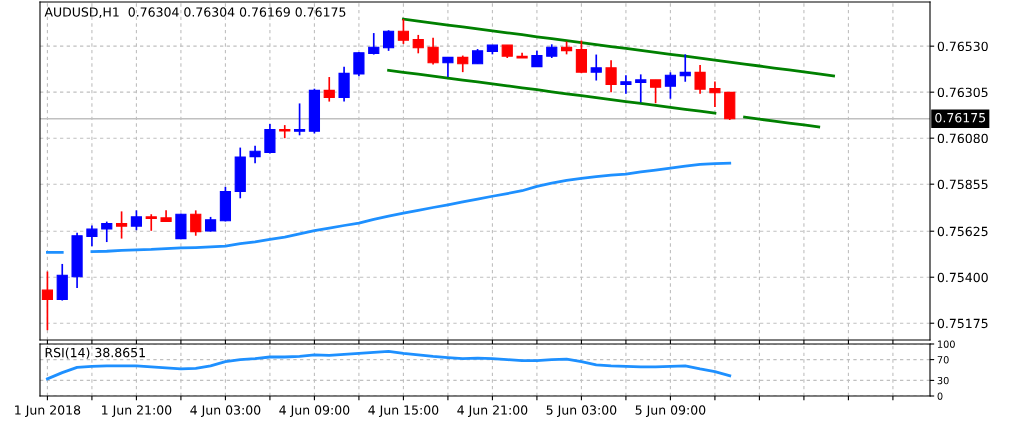  What do you see at coordinates (962, 231) in the screenshot?
I see `y-tick-label: 0.75625` at bounding box center [962, 231].